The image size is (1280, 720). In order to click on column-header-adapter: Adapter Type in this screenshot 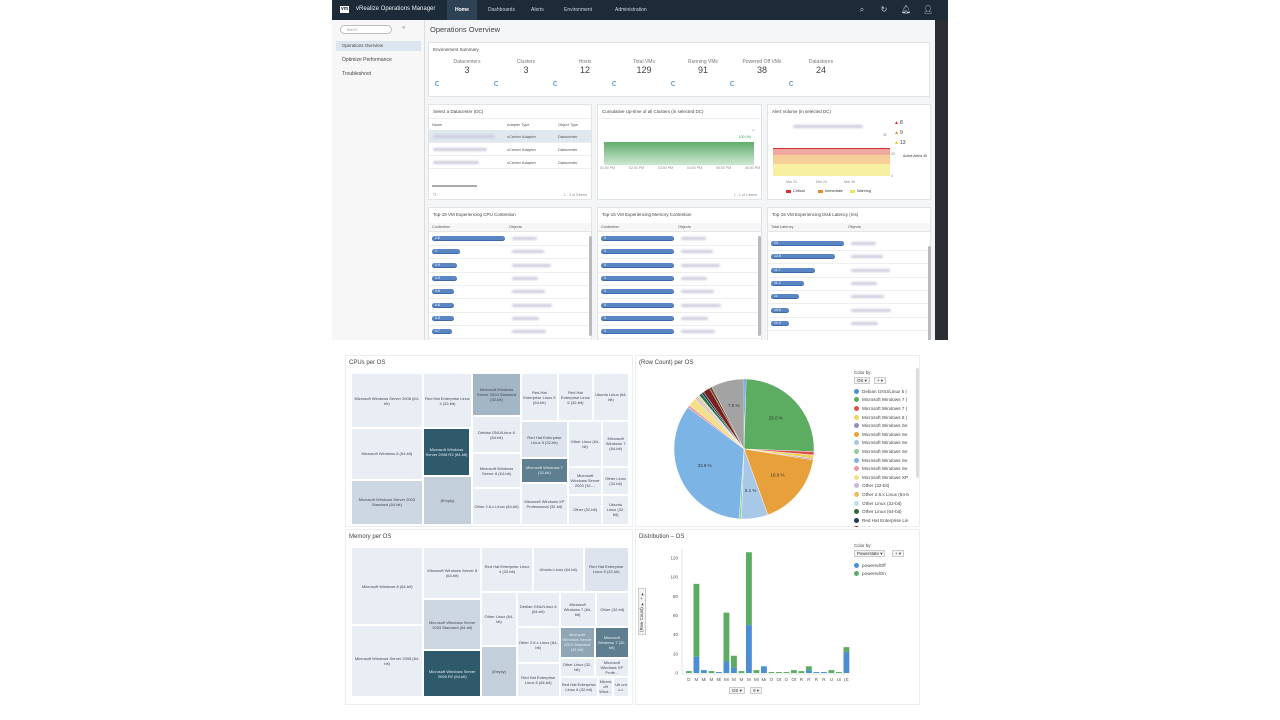, I will do `click(518, 125)`.